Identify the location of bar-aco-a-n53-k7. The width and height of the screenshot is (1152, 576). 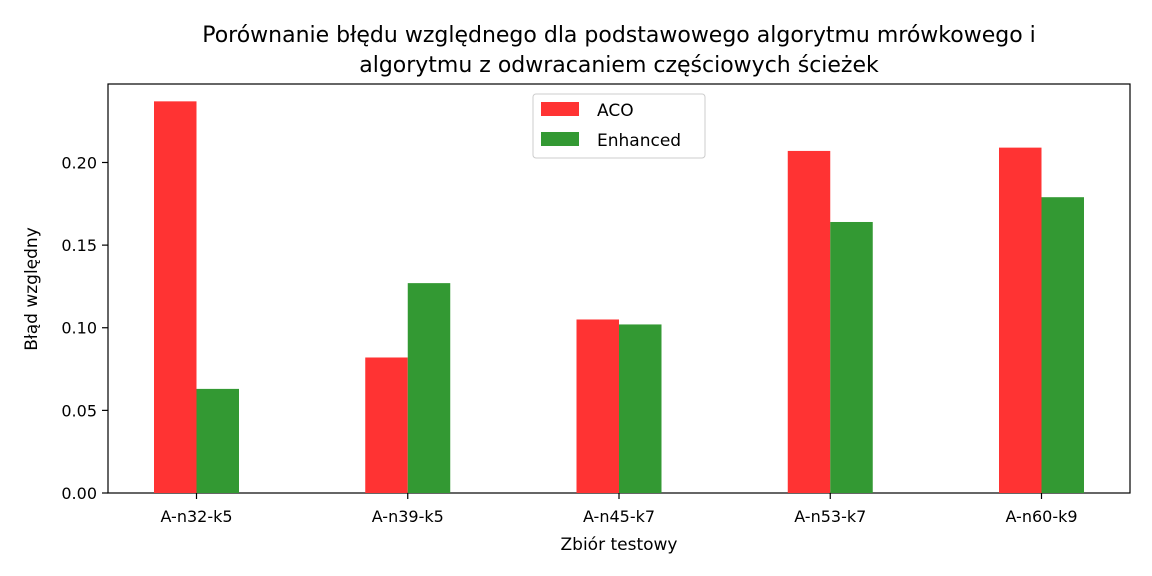
(809, 321).